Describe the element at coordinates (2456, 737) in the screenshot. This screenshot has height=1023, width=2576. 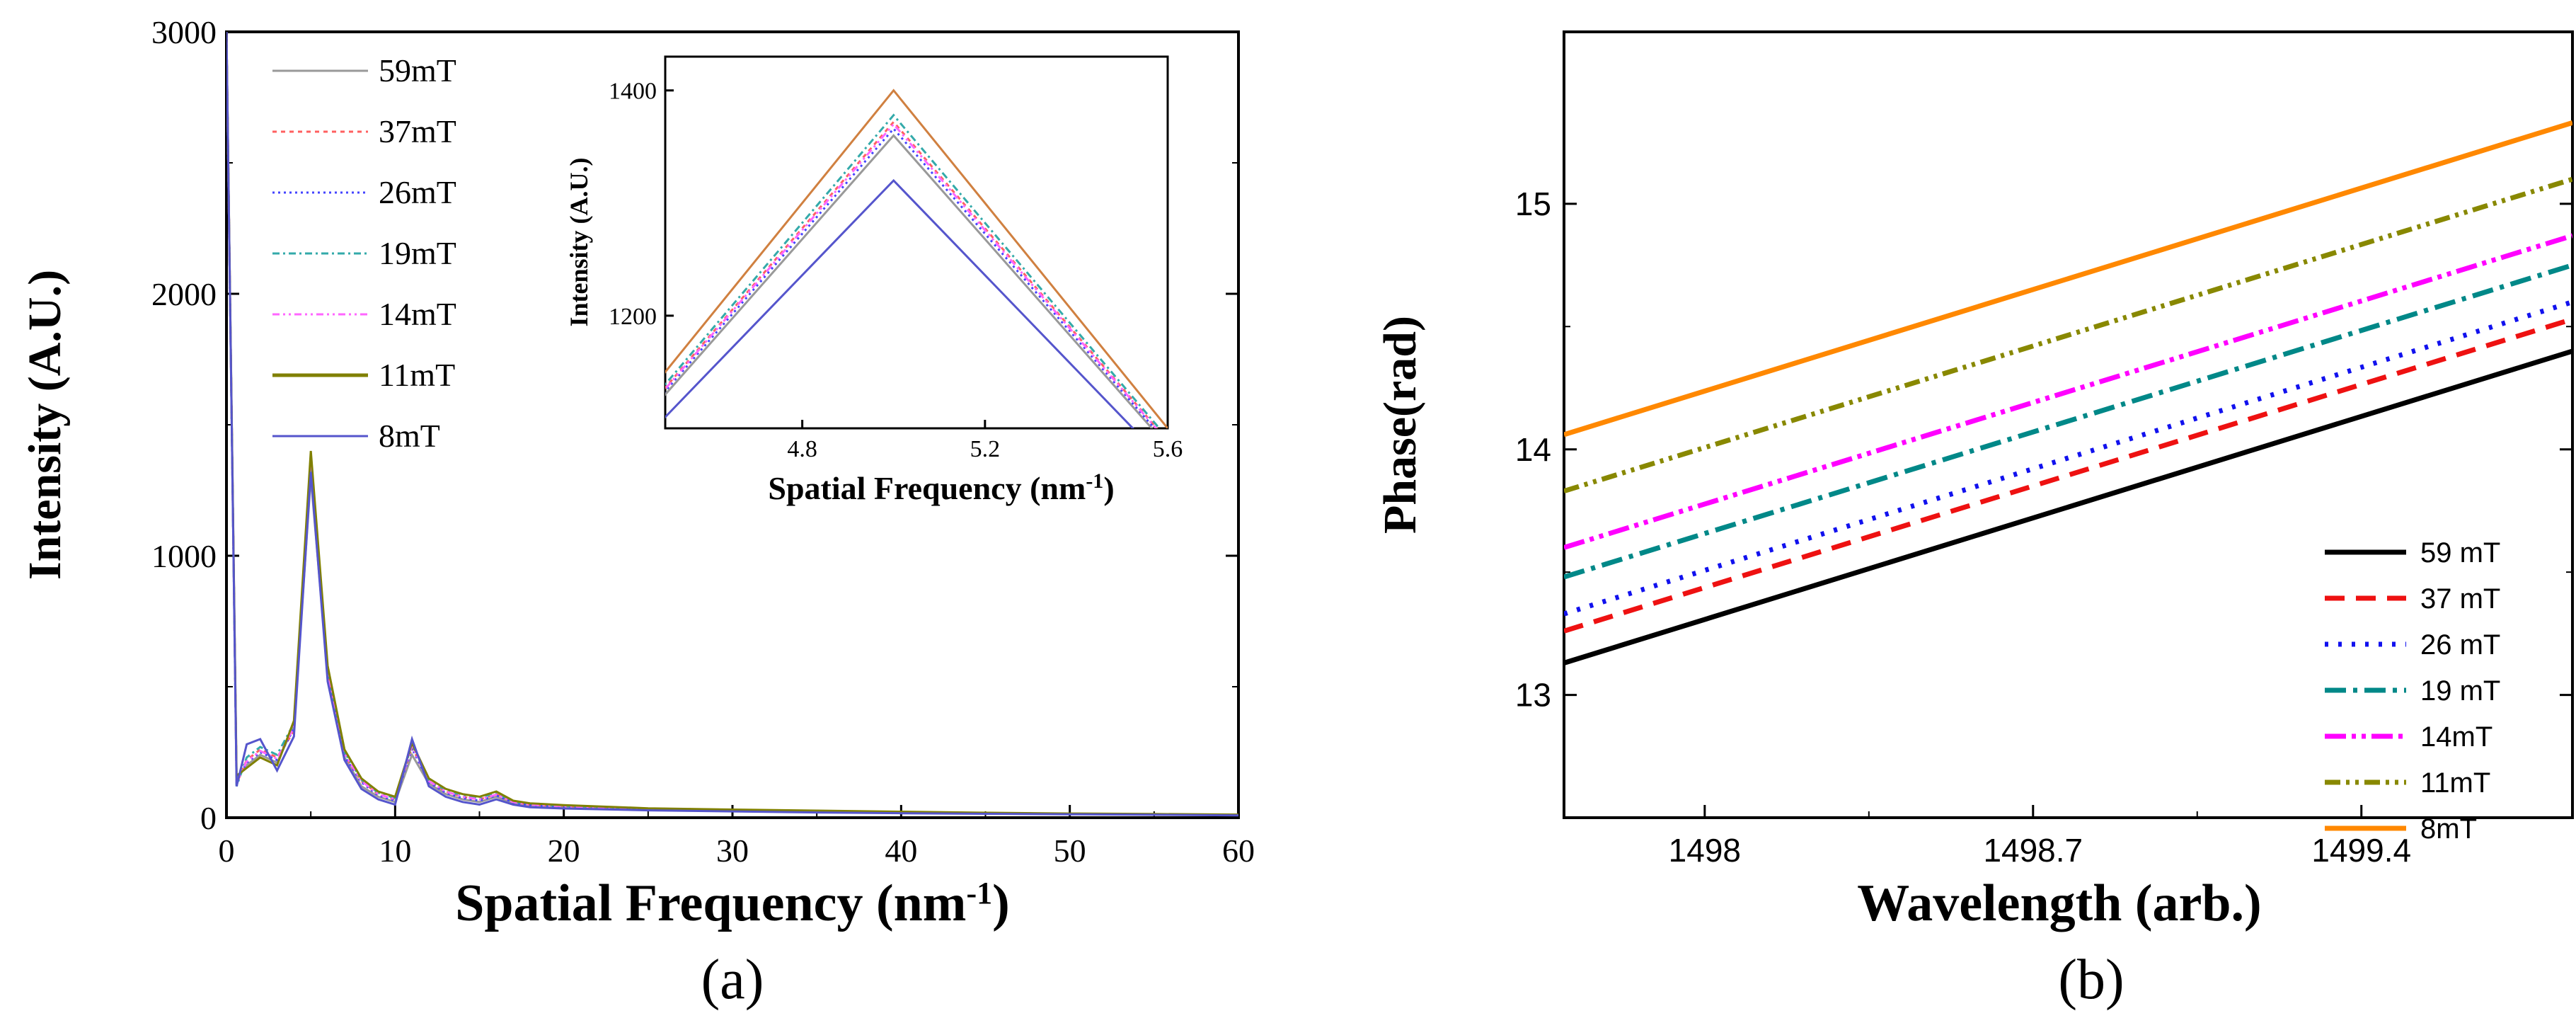
I see `b-legend-label-14mt: 14mT` at that location.